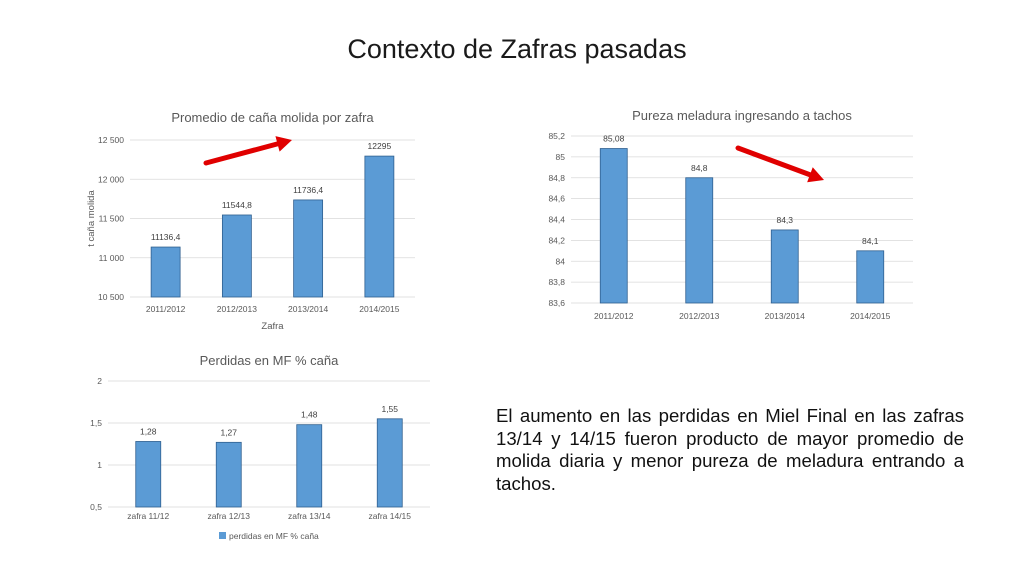  I want to click on y-tick-label: 10 500, so click(111, 297).